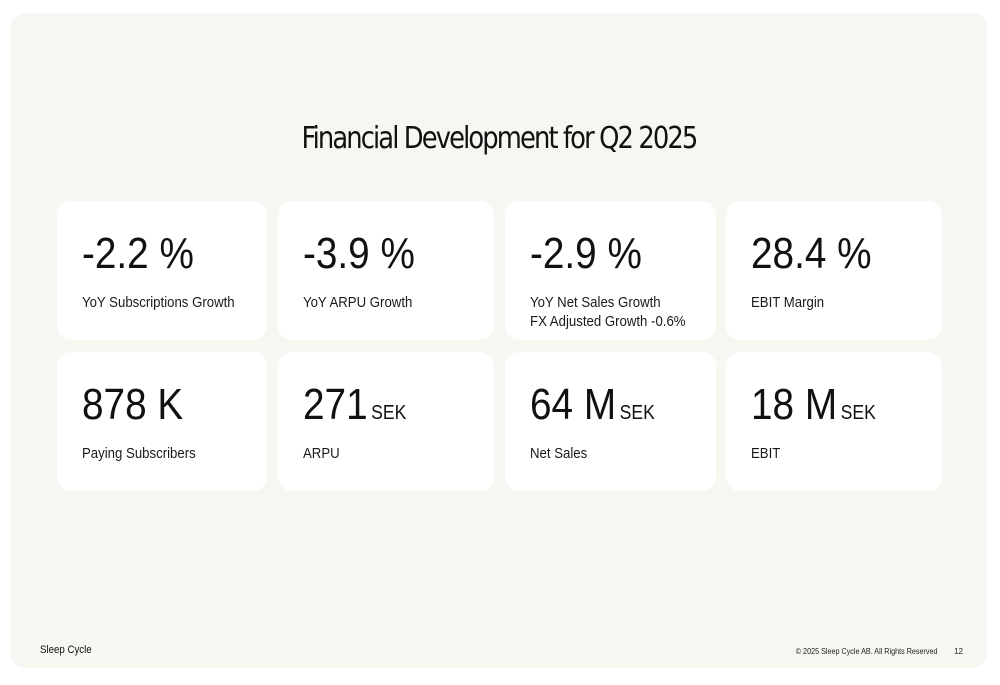 This screenshot has height=685, width=1000. Describe the element at coordinates (133, 404) in the screenshot. I see `kpi-value: 878 K` at that location.